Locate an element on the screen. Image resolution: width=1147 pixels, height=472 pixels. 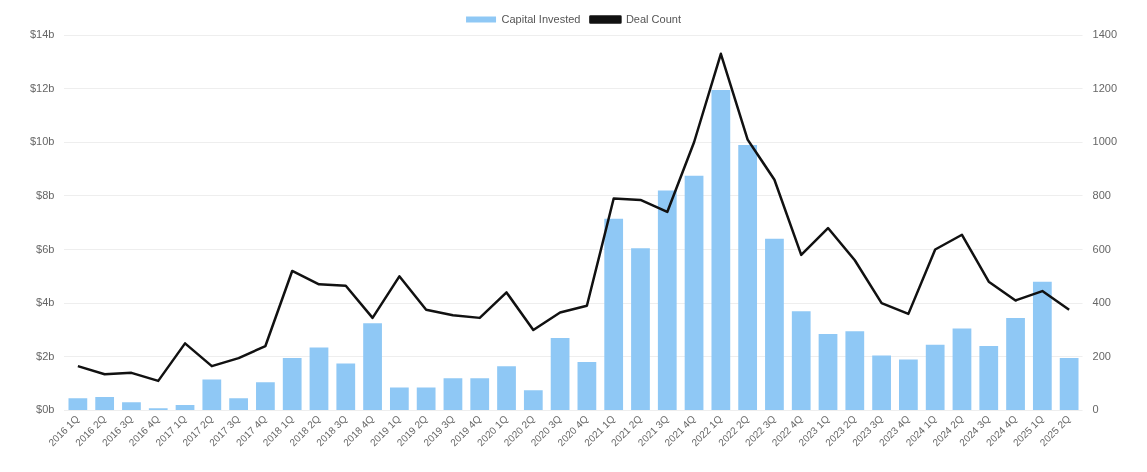
y-tick-label: $10b is located at coordinates (42, 141).